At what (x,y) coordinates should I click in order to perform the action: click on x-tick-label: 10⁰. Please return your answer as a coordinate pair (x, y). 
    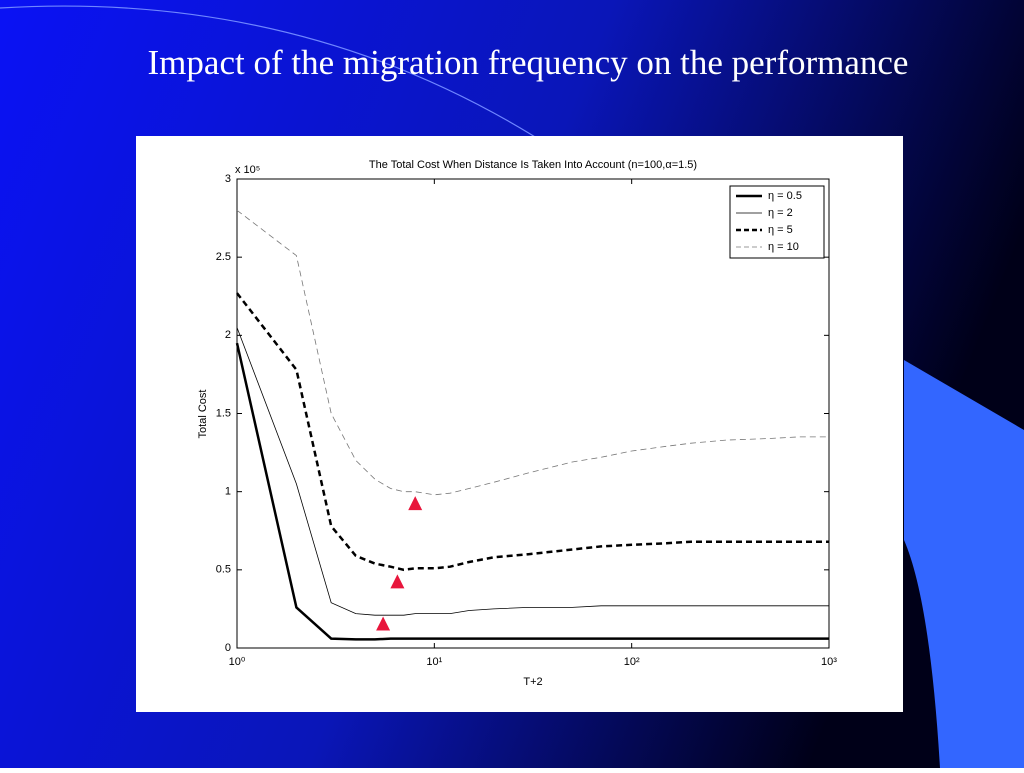
    Looking at the image, I should click on (237, 662).